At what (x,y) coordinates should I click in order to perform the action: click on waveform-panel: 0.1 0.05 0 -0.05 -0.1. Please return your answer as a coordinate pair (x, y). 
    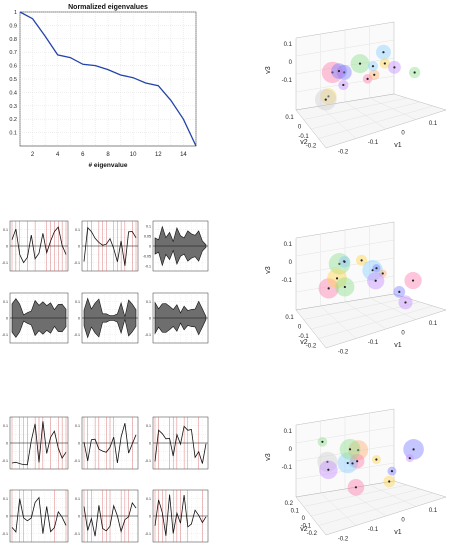
    Looking at the image, I should click on (176, 246).